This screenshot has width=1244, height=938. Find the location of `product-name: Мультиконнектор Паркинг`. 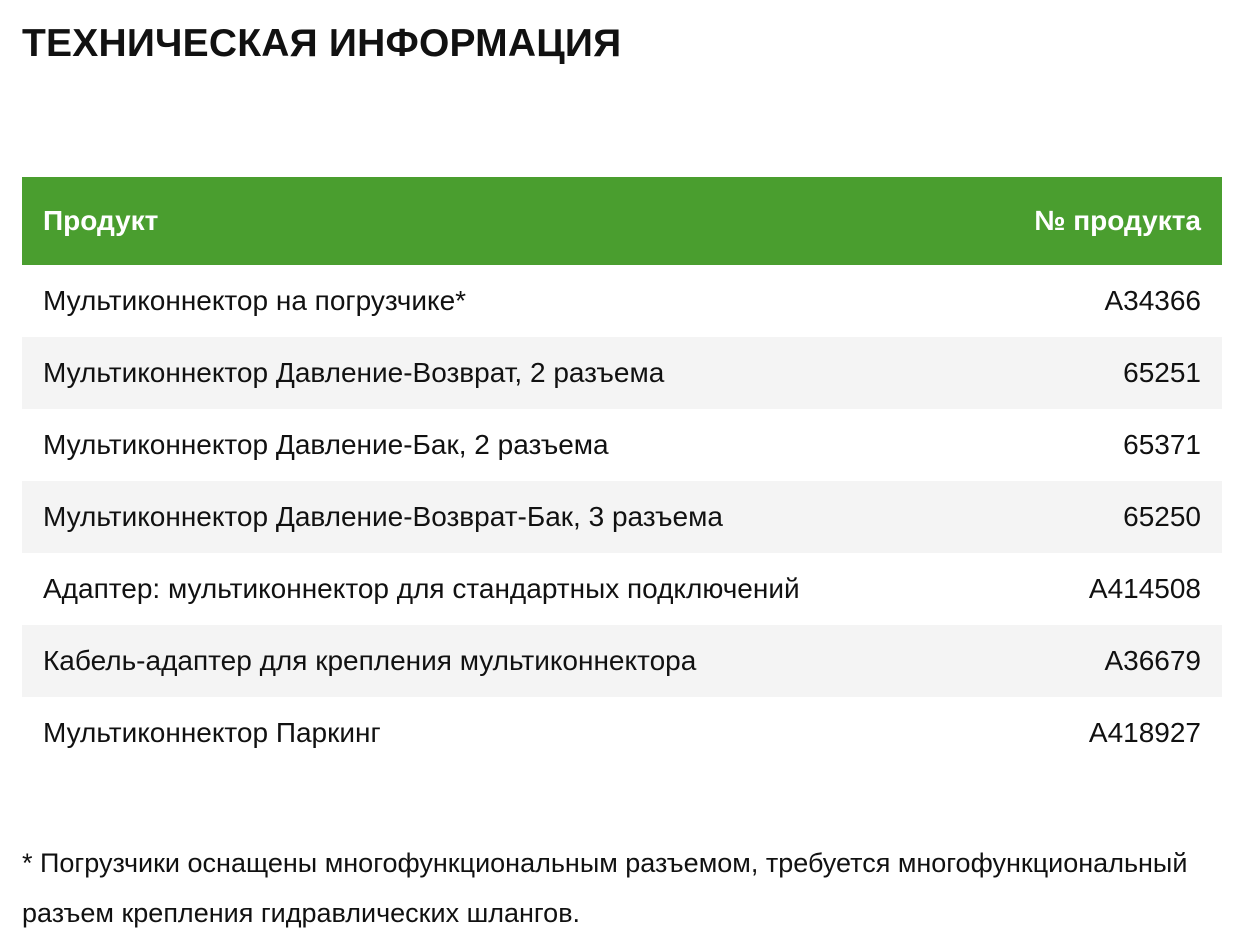

product-name: Мультиконнектор Паркинг is located at coordinates (212, 732).